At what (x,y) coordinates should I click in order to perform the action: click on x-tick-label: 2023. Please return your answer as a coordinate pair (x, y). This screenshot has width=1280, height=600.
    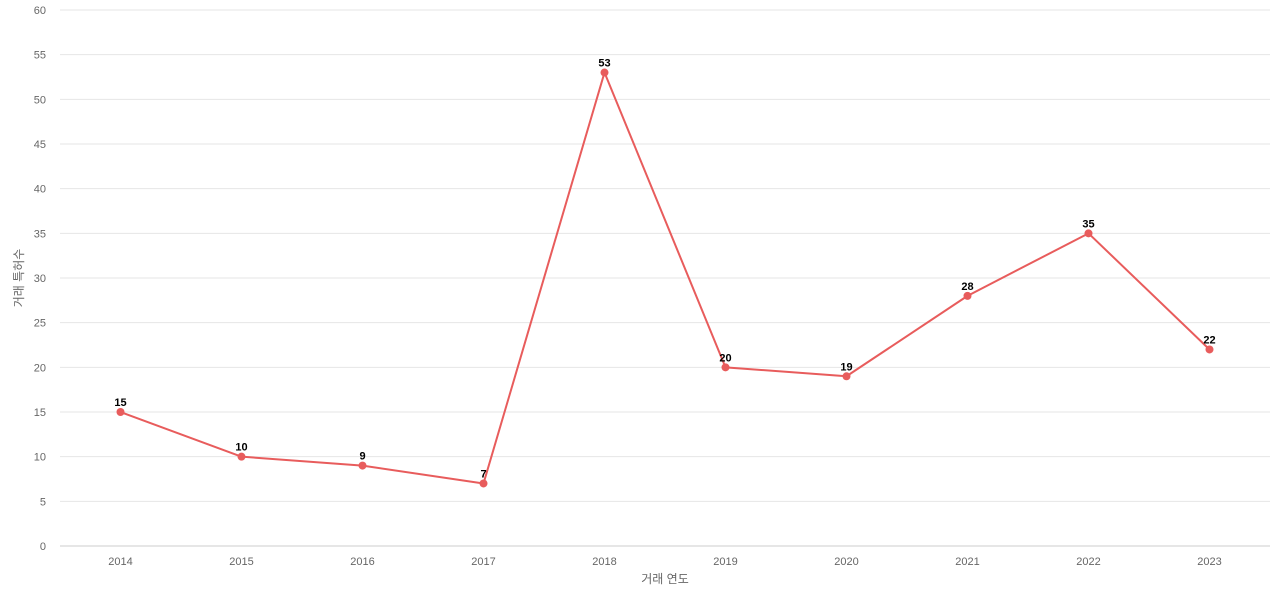
    Looking at the image, I should click on (1209, 562).